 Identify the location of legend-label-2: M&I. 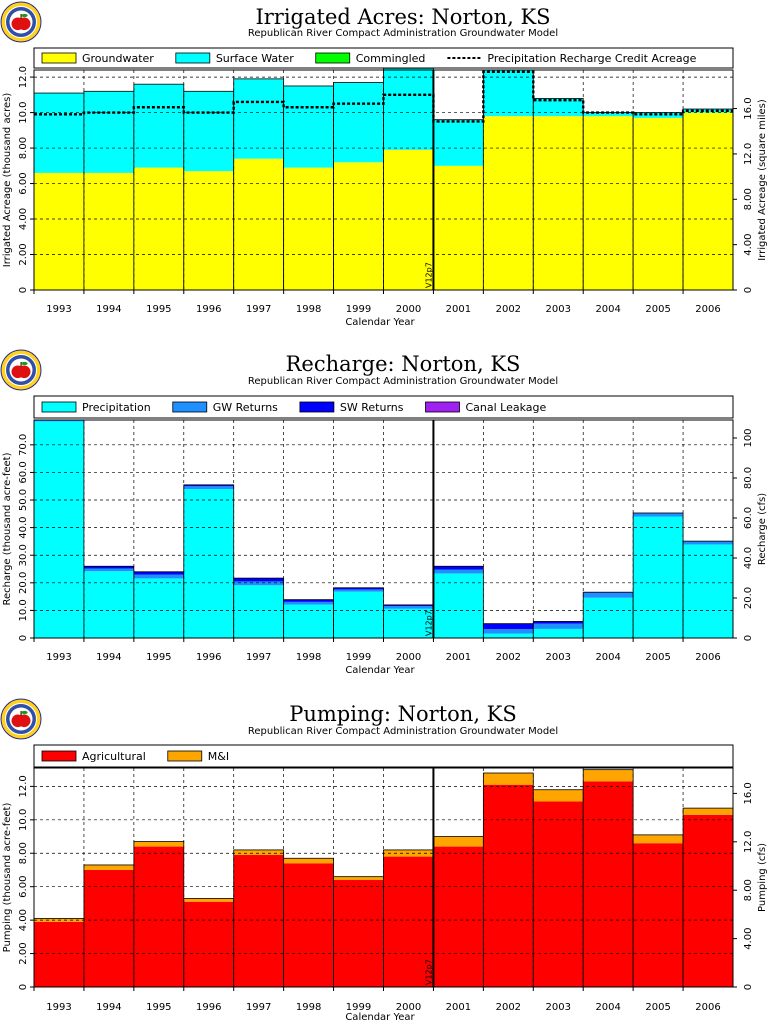
(218, 756).